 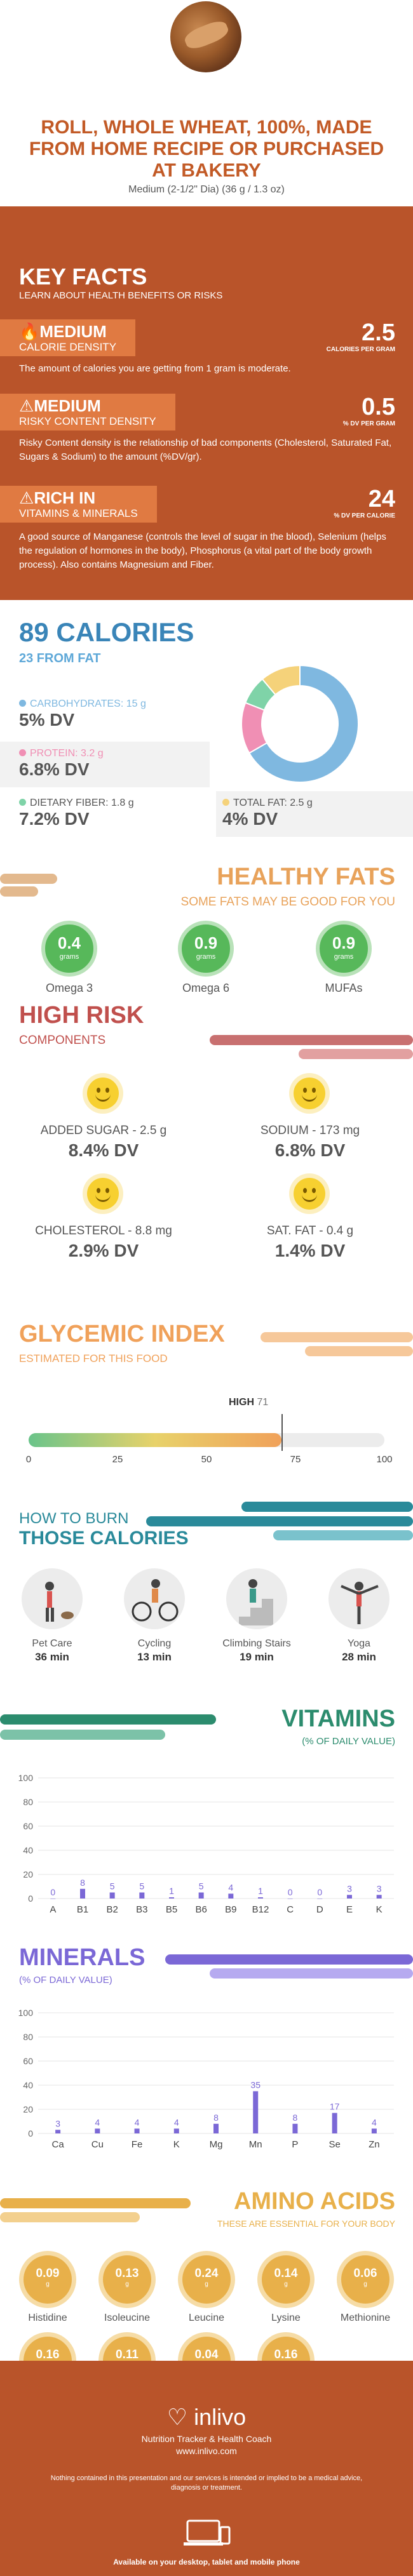 What do you see at coordinates (28, 1850) in the screenshot?
I see `y-tick-label: 40` at bounding box center [28, 1850].